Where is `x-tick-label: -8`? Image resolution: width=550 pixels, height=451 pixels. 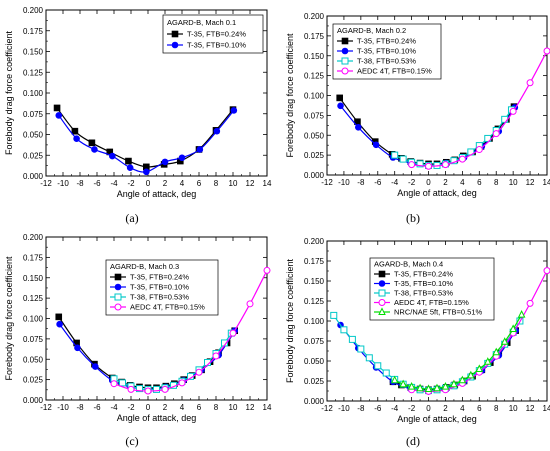 x-tick-label: -8 is located at coordinates (361, 182).